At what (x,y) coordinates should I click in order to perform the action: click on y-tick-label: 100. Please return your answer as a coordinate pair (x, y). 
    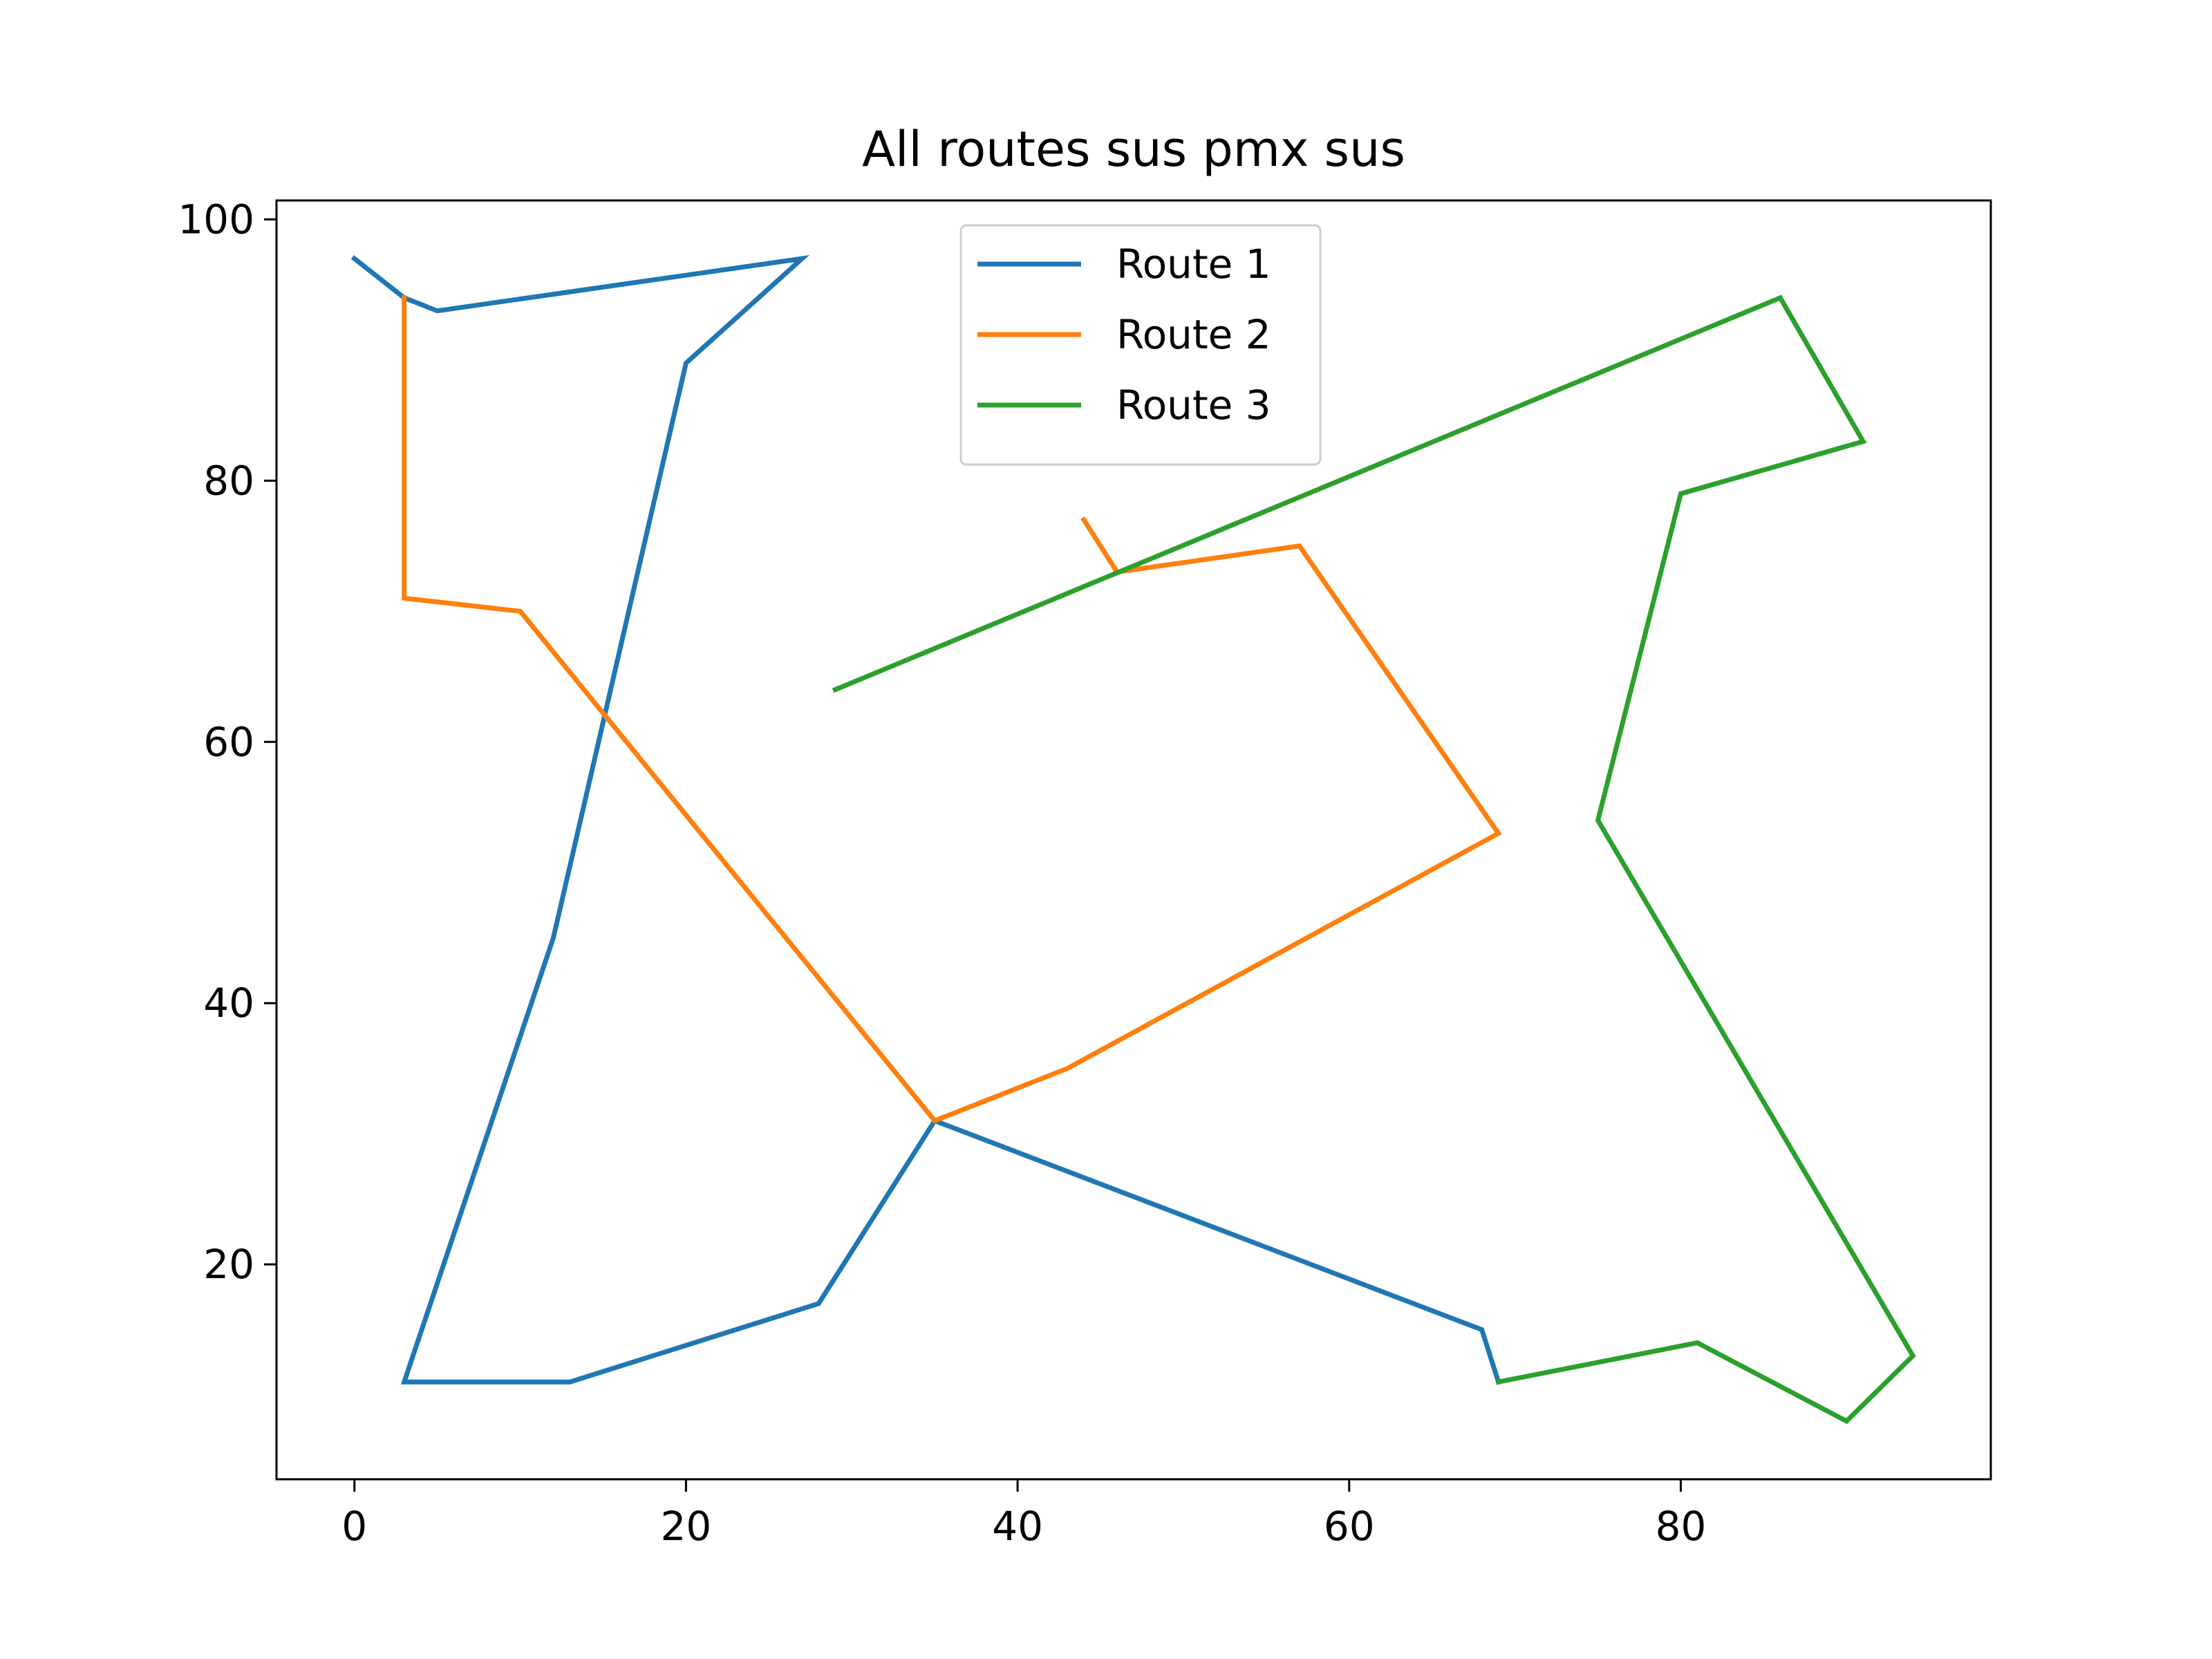
    Looking at the image, I should click on (216, 219).